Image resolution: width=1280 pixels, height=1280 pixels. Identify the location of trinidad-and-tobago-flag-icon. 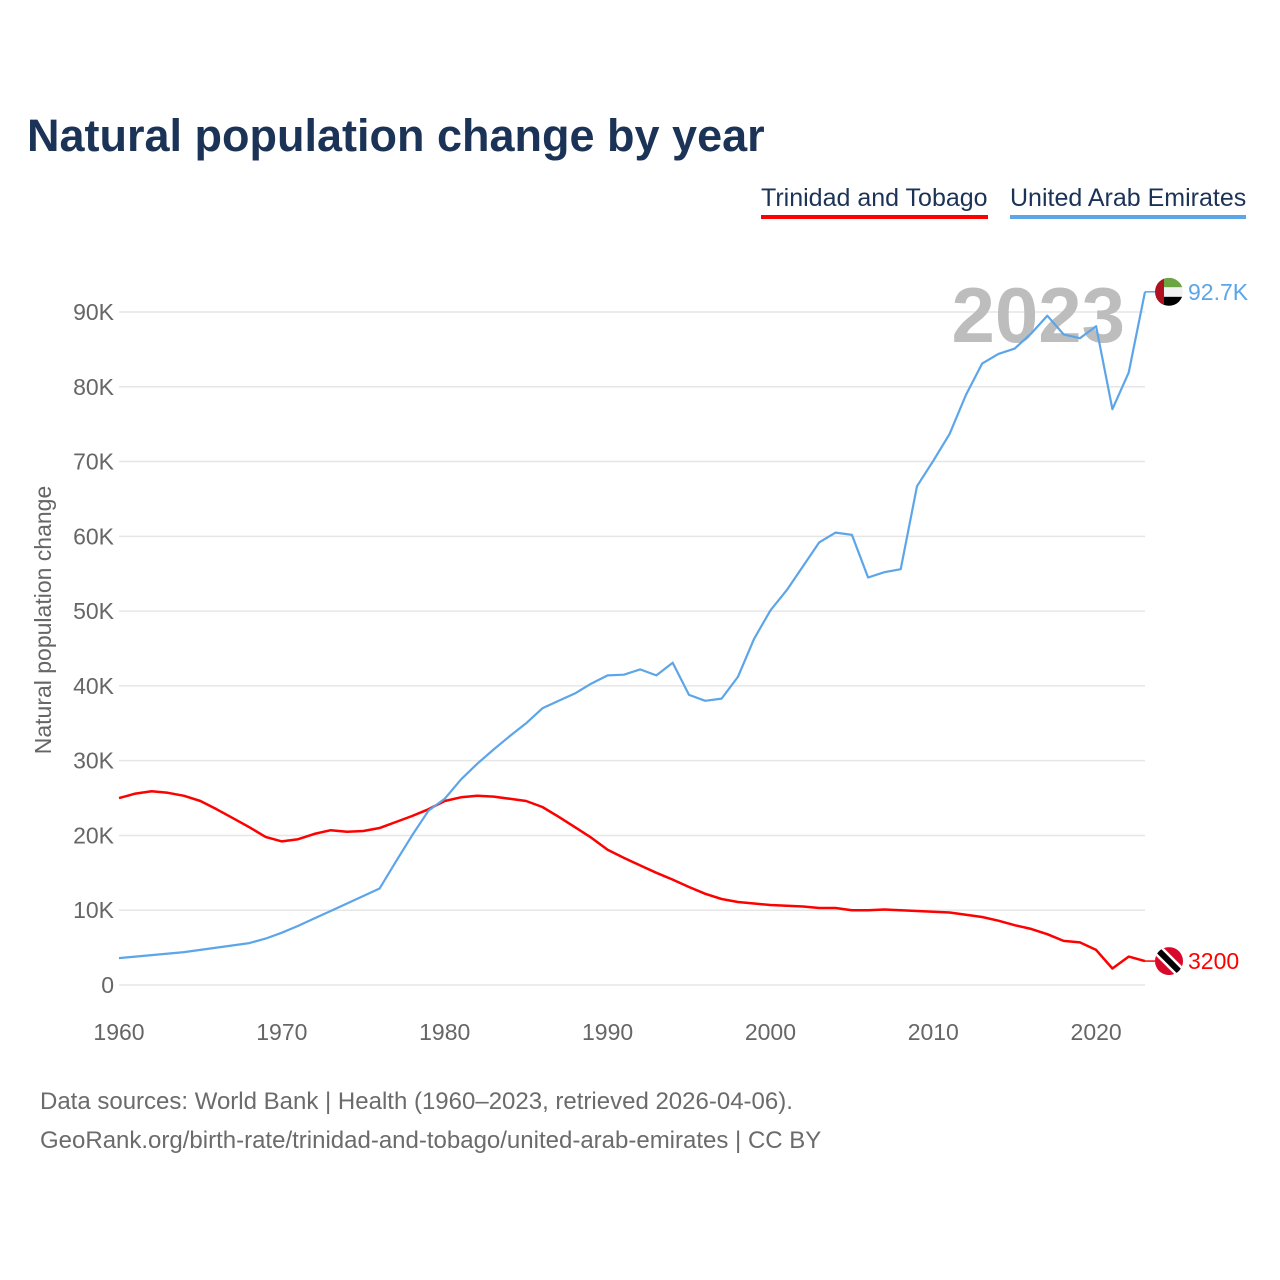
(1169, 961).